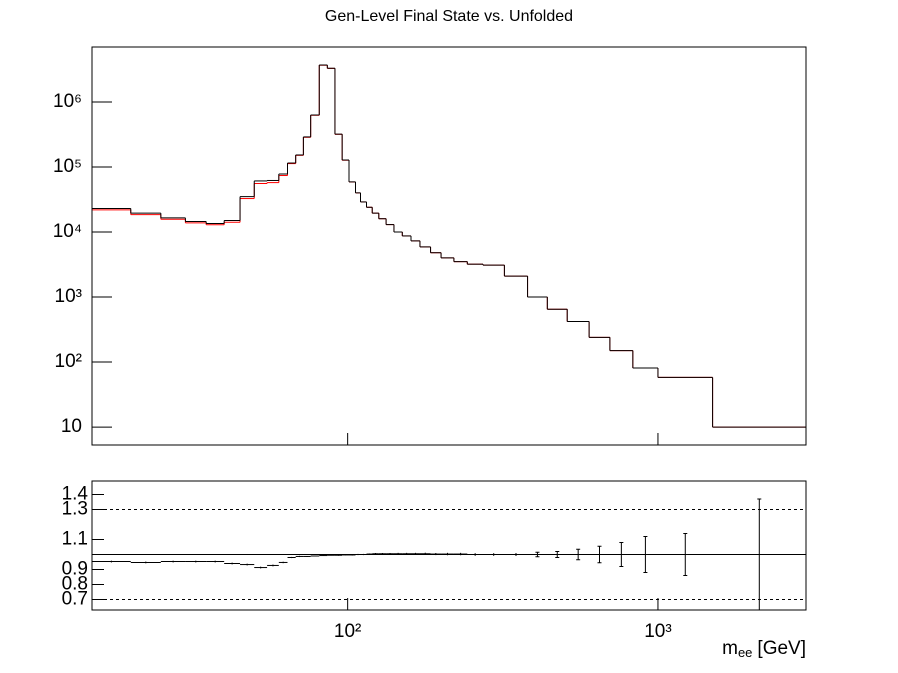 The width and height of the screenshot is (898, 673). What do you see at coordinates (75, 509) in the screenshot?
I see `y-tick-label: 1.3` at bounding box center [75, 509].